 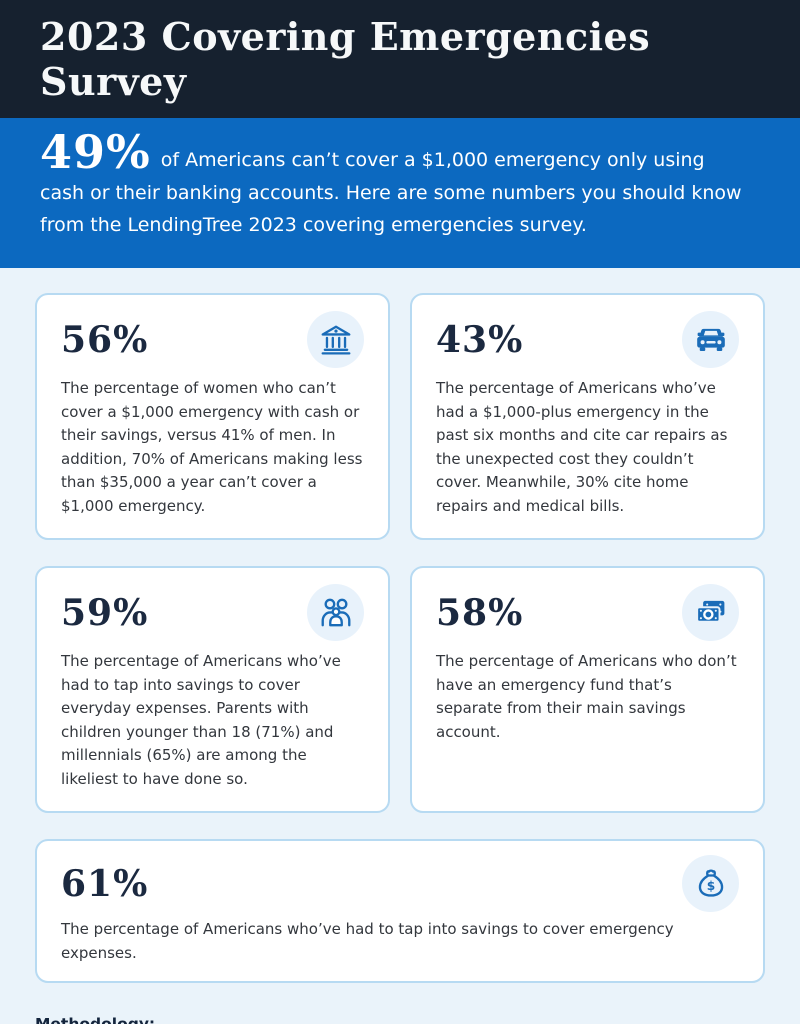 I want to click on card-header: 59%, so click(x=212, y=612).